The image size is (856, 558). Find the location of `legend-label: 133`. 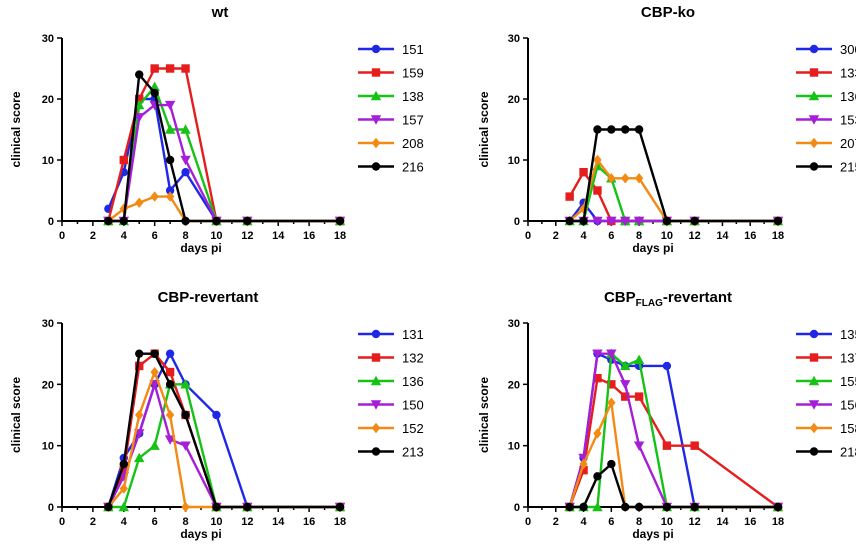

legend-label: 133 is located at coordinates (848, 73).